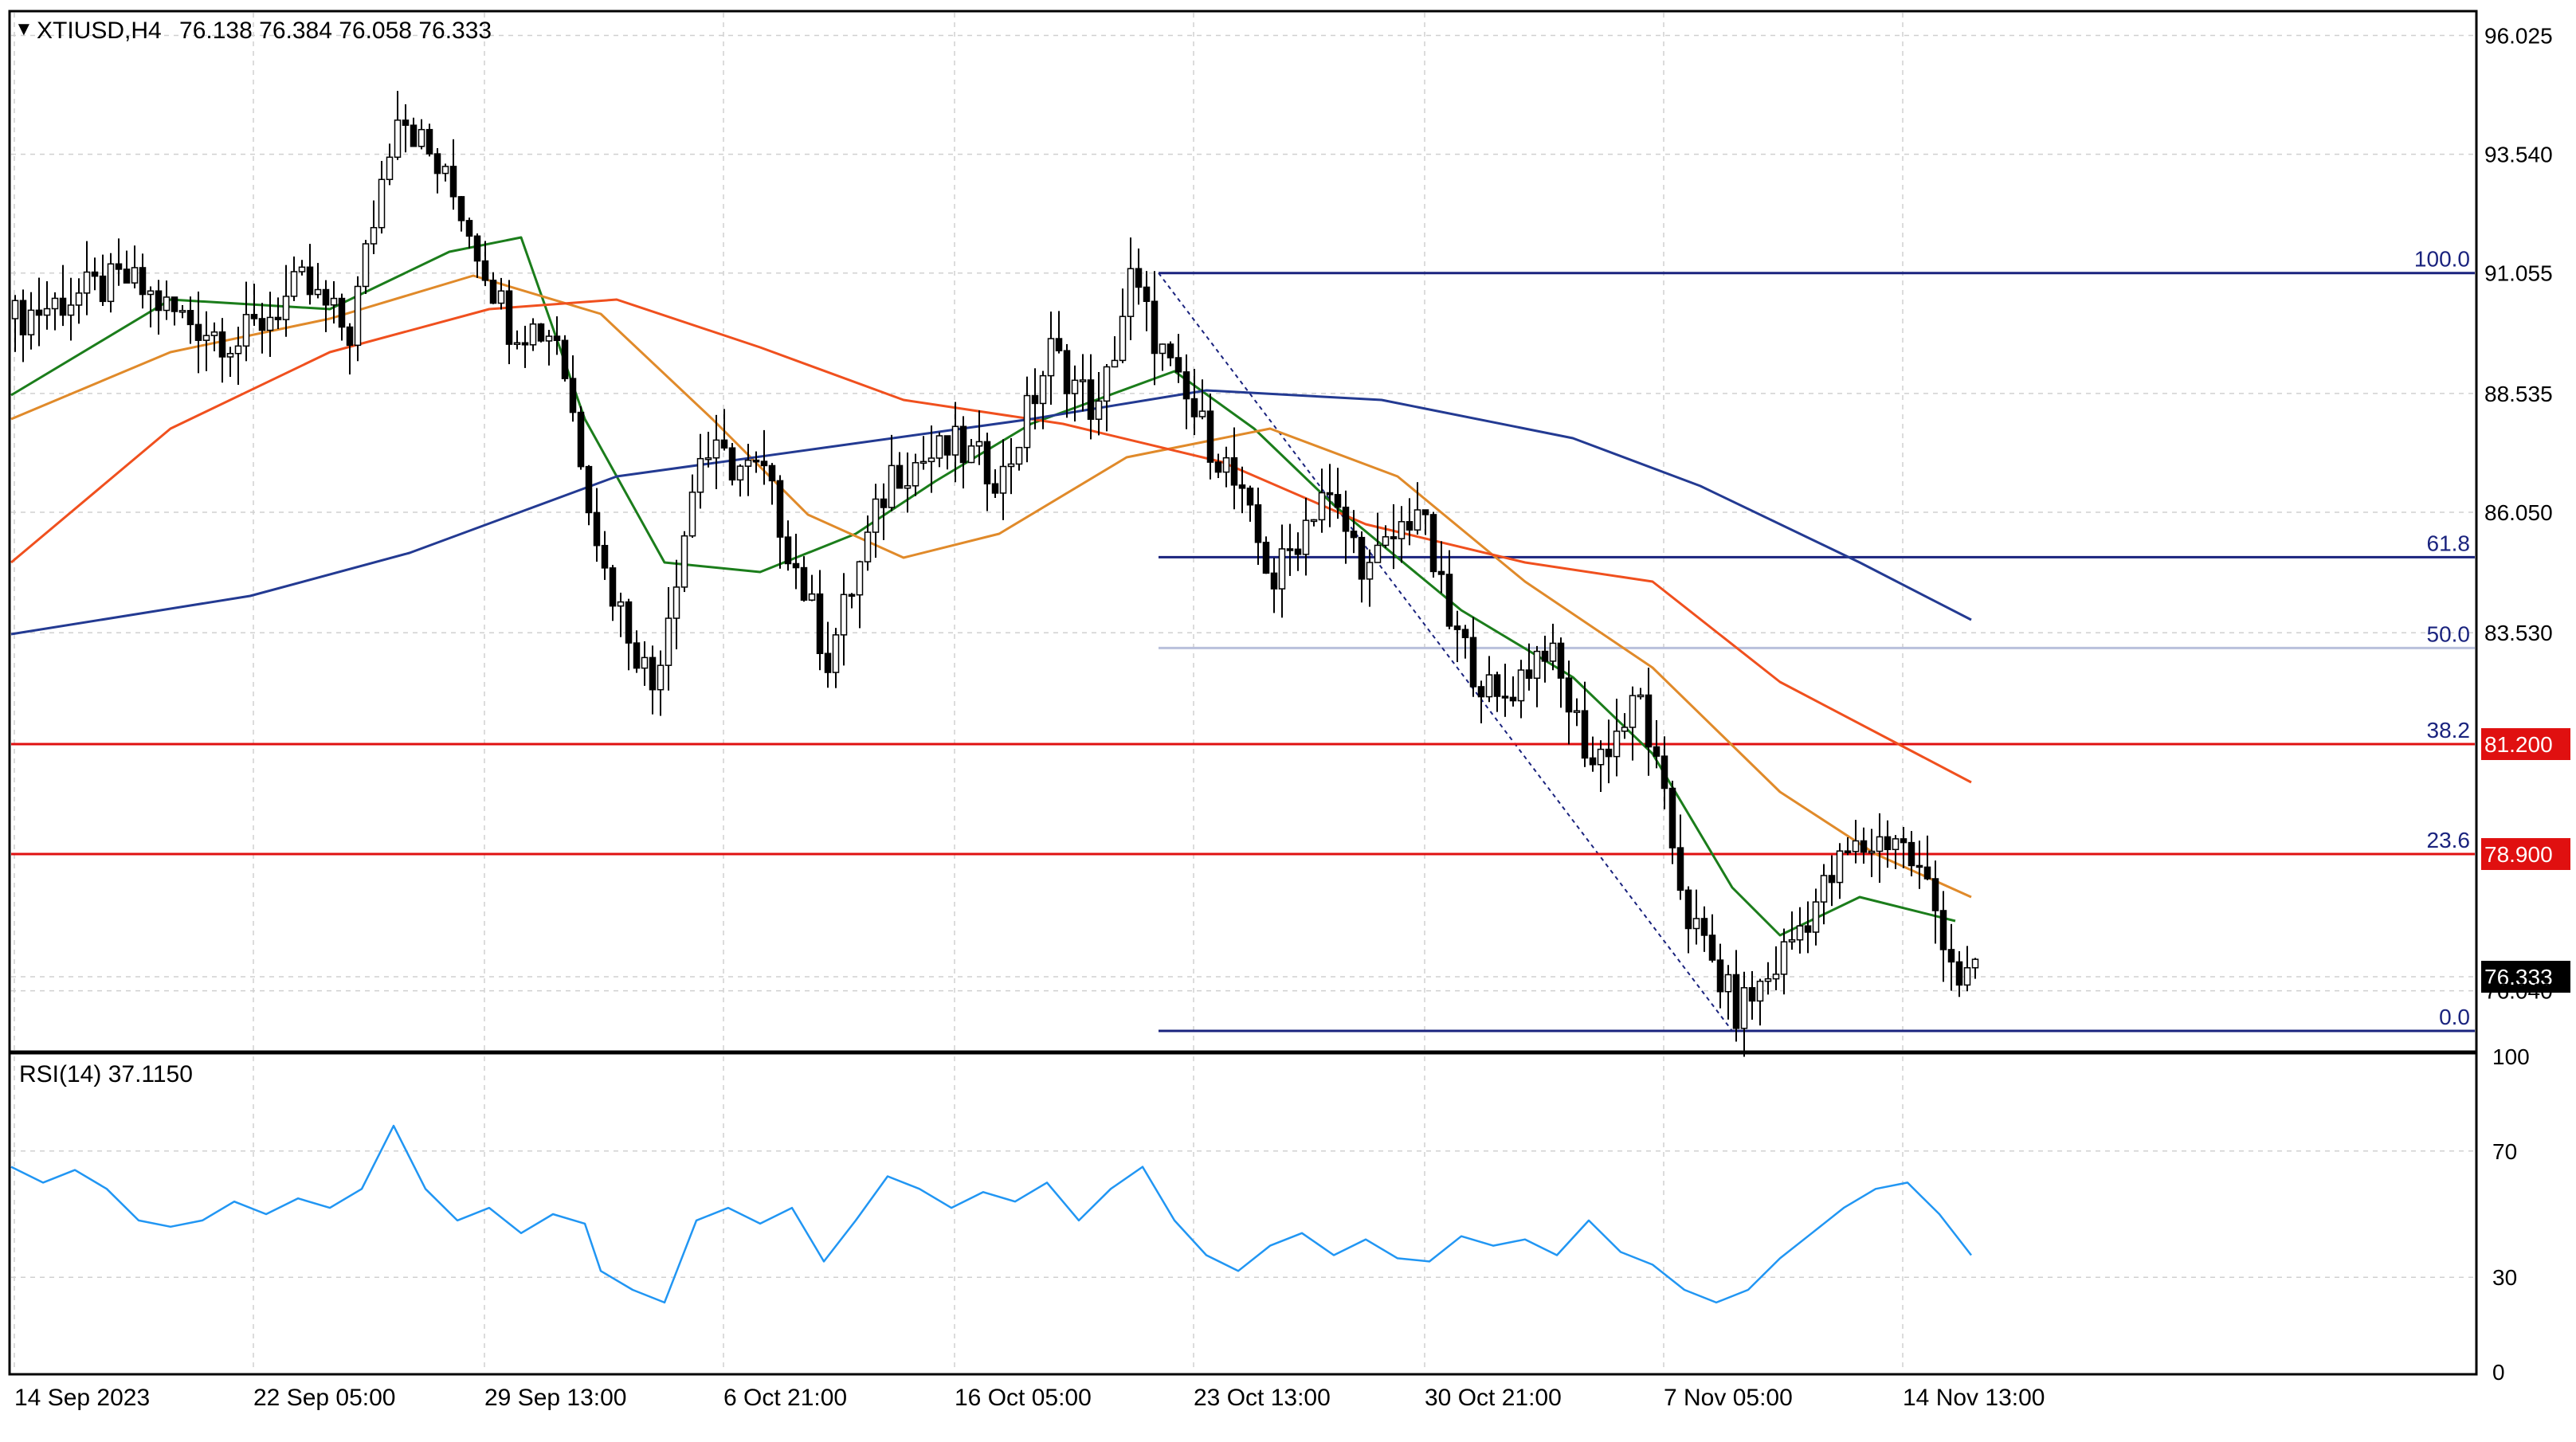 Image resolution: width=2576 pixels, height=1442 pixels. Describe the element at coordinates (2518, 155) in the screenshot. I see `price-axis-label-1: 93.540` at that location.